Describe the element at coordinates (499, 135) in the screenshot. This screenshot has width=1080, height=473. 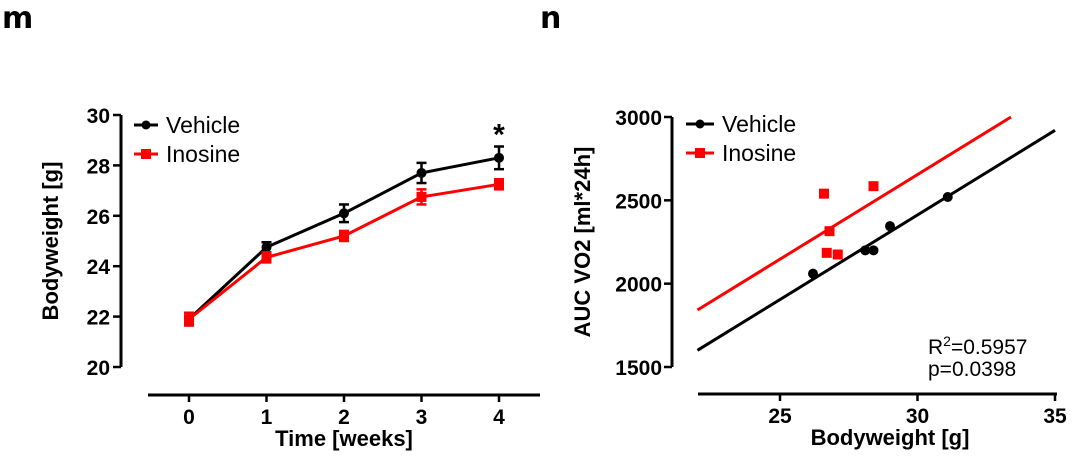
I see `significance-asterisk: *` at that location.